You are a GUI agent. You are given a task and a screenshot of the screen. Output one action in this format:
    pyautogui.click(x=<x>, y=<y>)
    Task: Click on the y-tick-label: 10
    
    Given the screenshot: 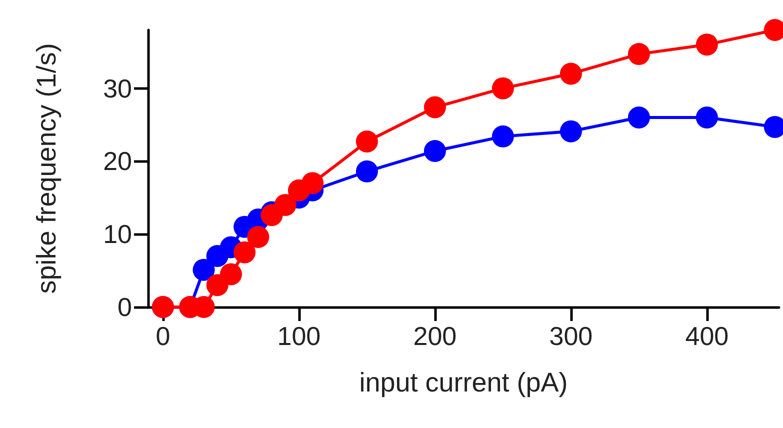 What is the action you would take?
    pyautogui.click(x=117, y=234)
    